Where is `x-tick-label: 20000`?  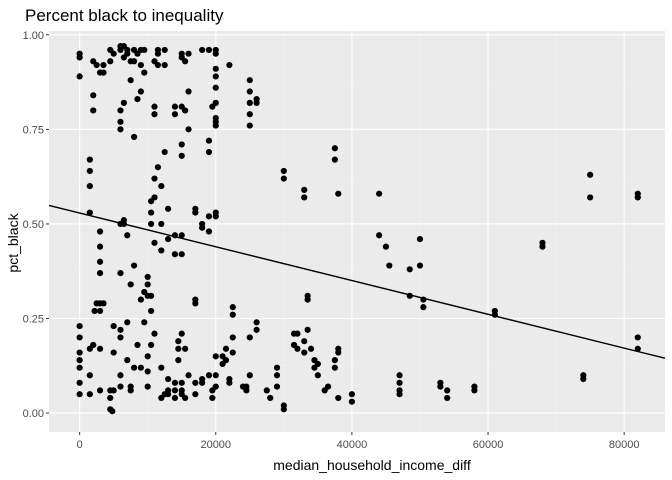
x-tick-label: 20000 is located at coordinates (215, 445).